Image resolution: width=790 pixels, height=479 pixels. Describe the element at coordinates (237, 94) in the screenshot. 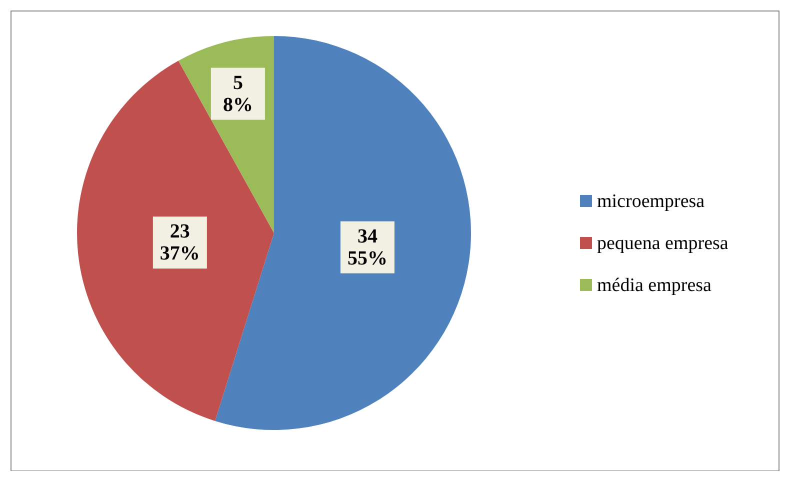

I see `data-label: 5 8%` at that location.